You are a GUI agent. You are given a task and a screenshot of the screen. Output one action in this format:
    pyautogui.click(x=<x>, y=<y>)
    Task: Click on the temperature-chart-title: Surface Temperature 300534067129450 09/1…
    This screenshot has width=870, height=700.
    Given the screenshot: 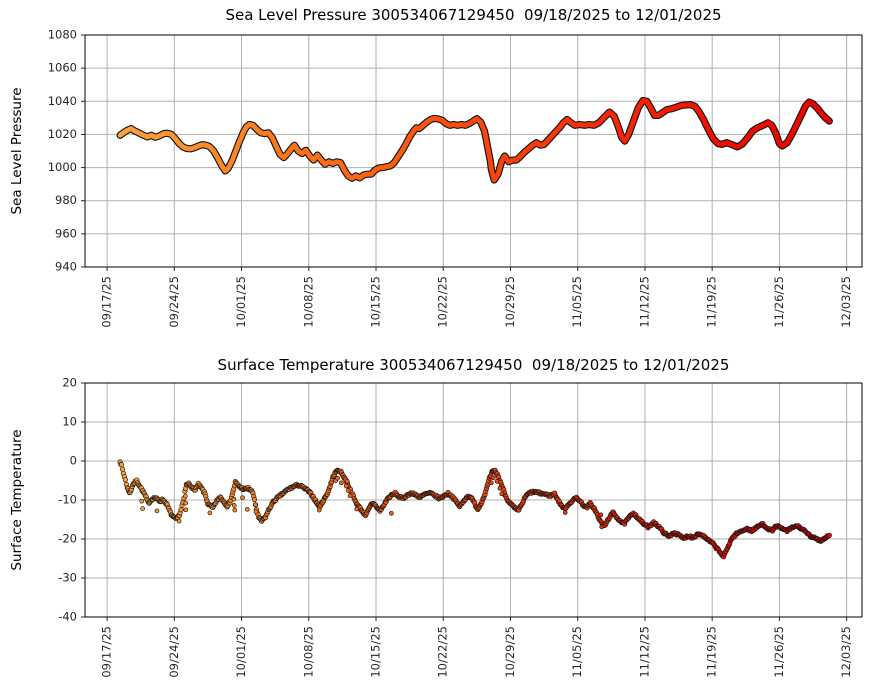 What is the action you would take?
    pyautogui.click(x=473, y=365)
    